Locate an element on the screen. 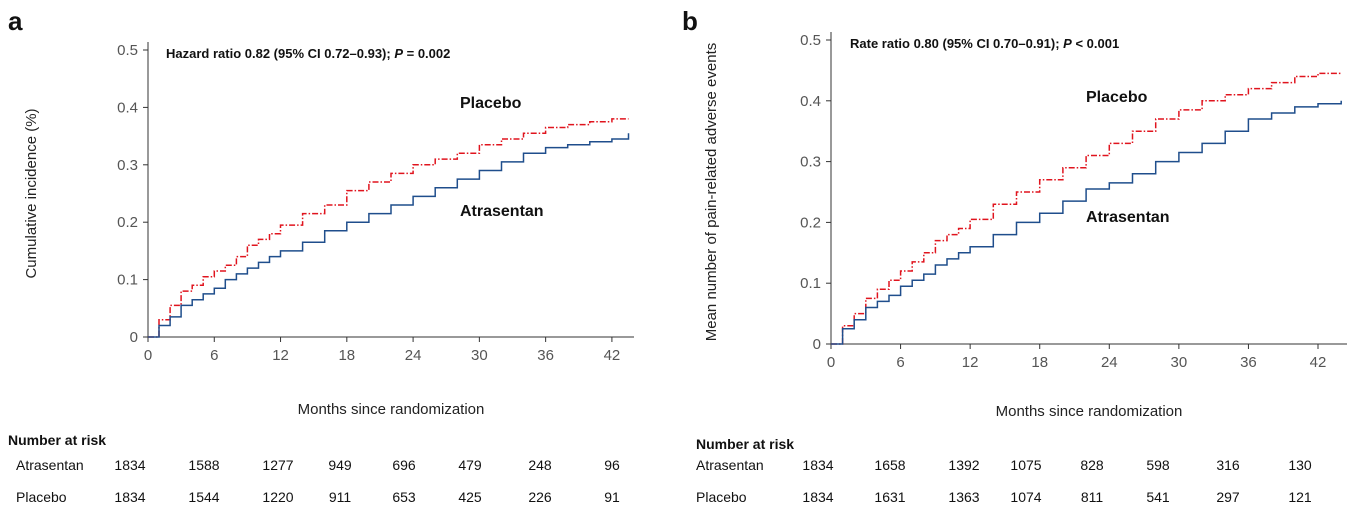 This screenshot has height=519, width=1349. c1-series-label-atrasentan: Atrasentan is located at coordinates (1128, 217).